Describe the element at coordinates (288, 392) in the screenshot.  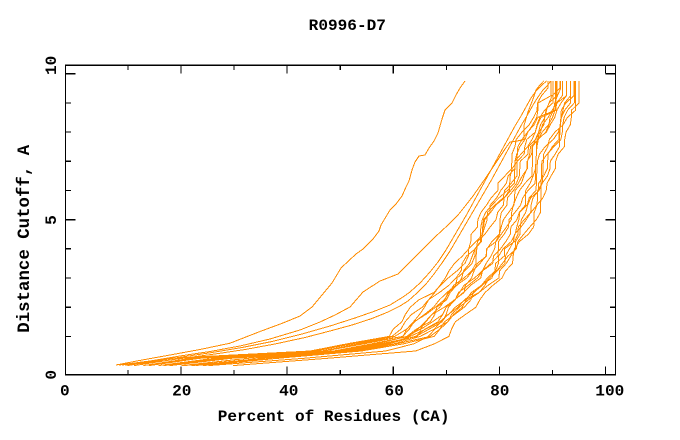
I see `svg-text: 40` at that location.